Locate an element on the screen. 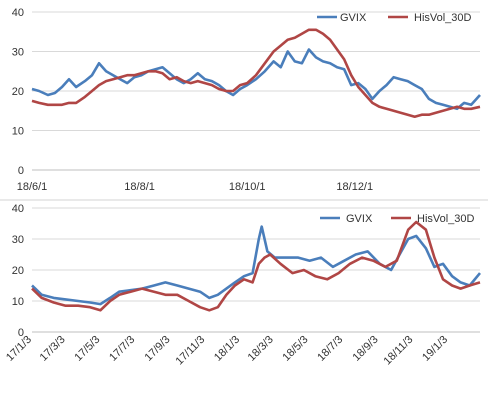  x-tick-label: 18/12/1 is located at coordinates (354, 187).